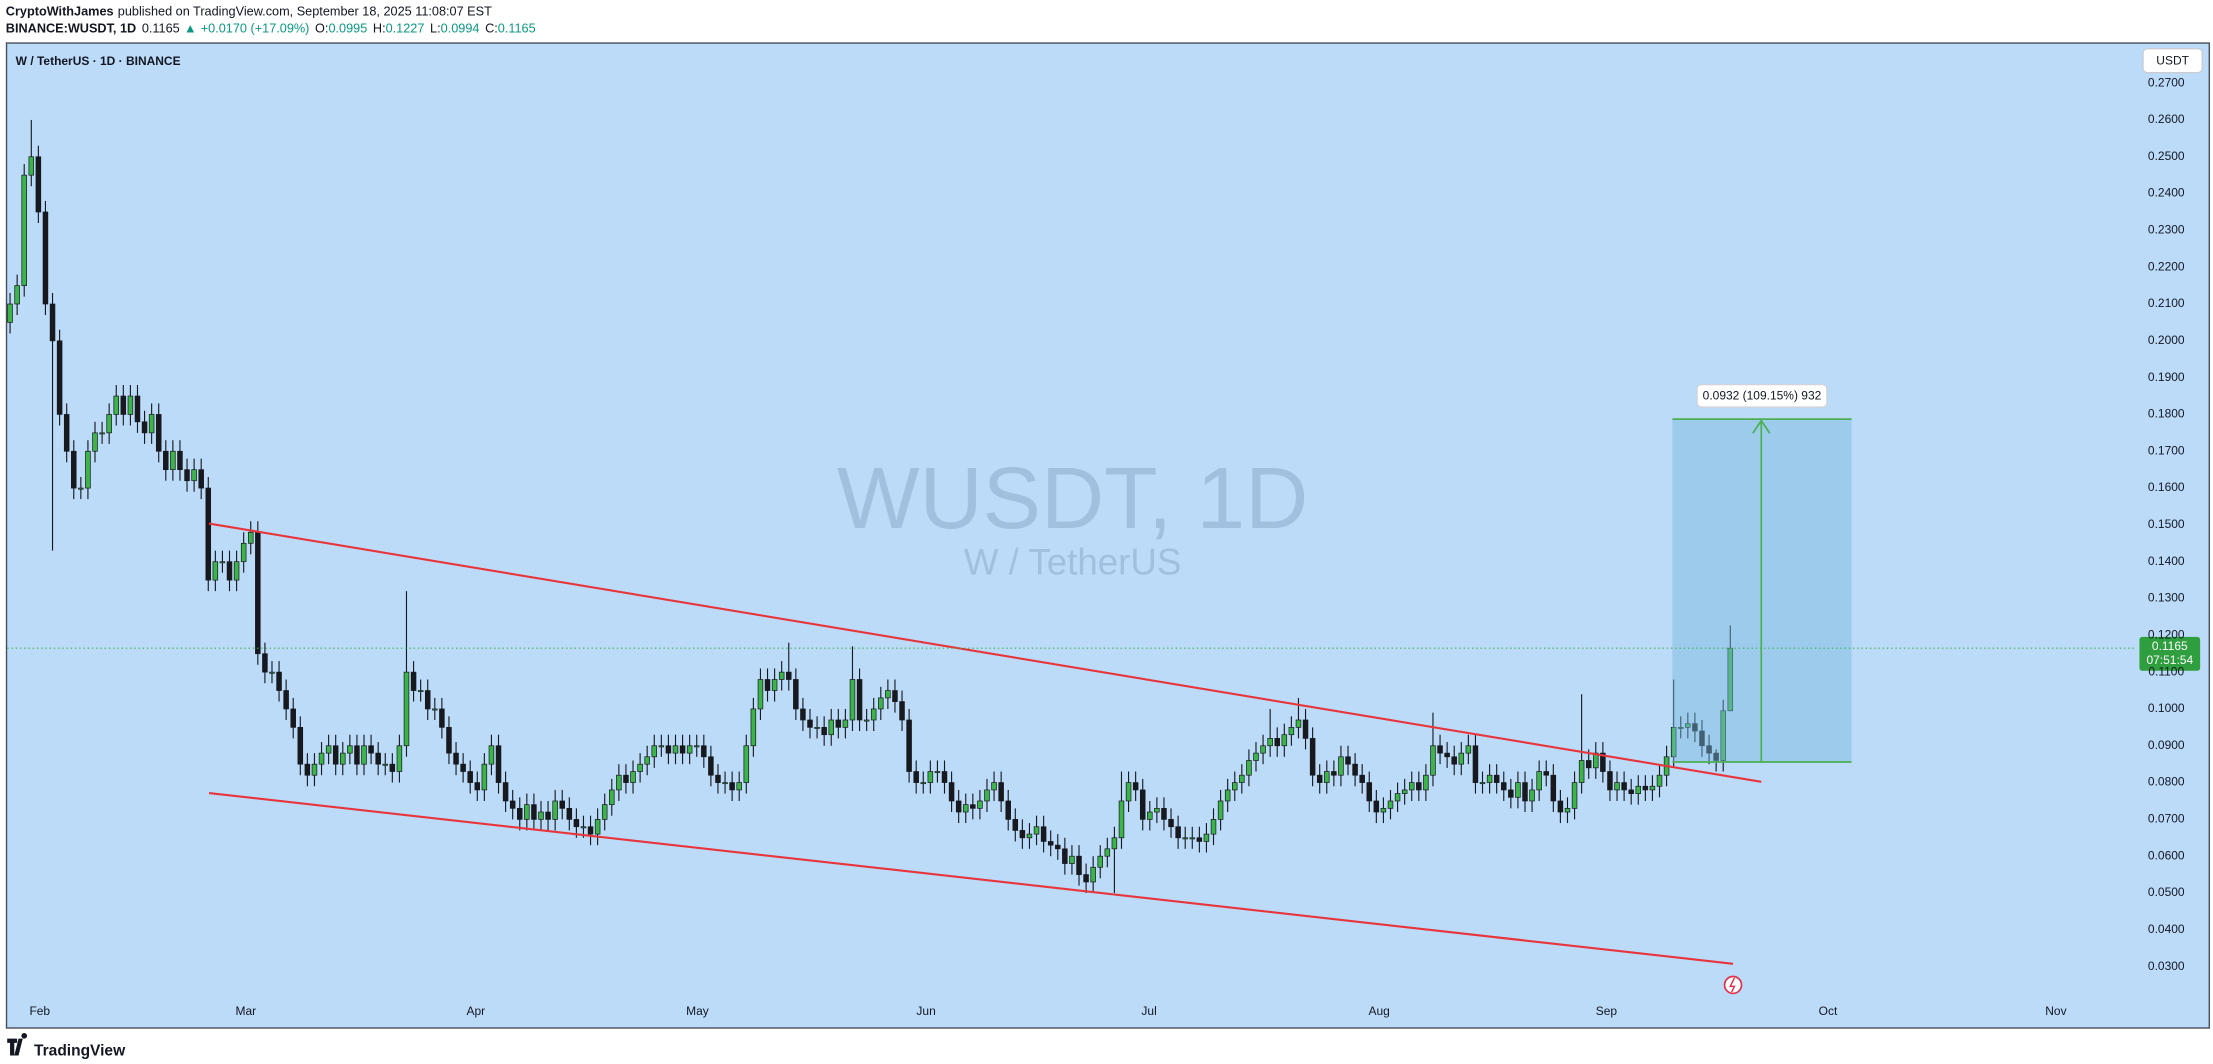 The width and height of the screenshot is (2213, 1064). I want to click on last-price: 0.1165, so click(161, 28).